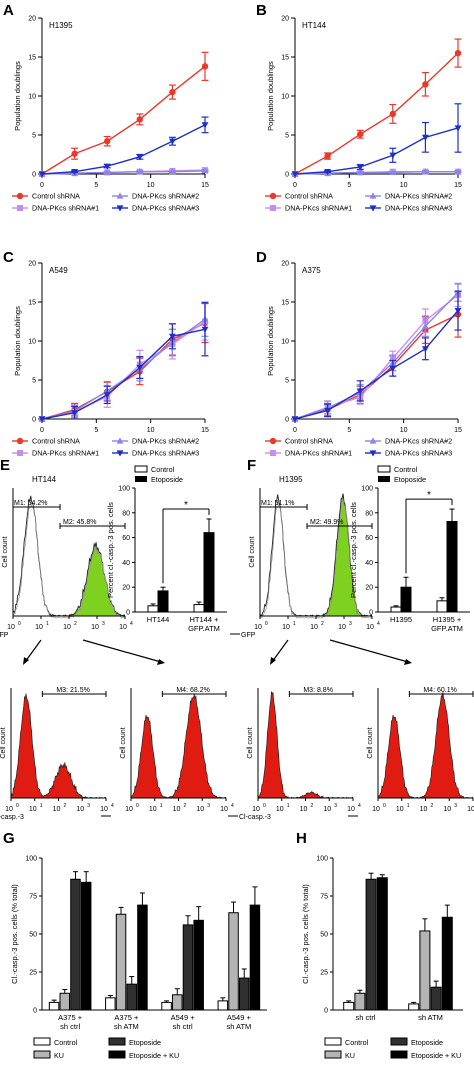 The width and height of the screenshot is (474, 1068). I want to click on bar-y-tick-label-e-bars: 80, so click(126, 513).